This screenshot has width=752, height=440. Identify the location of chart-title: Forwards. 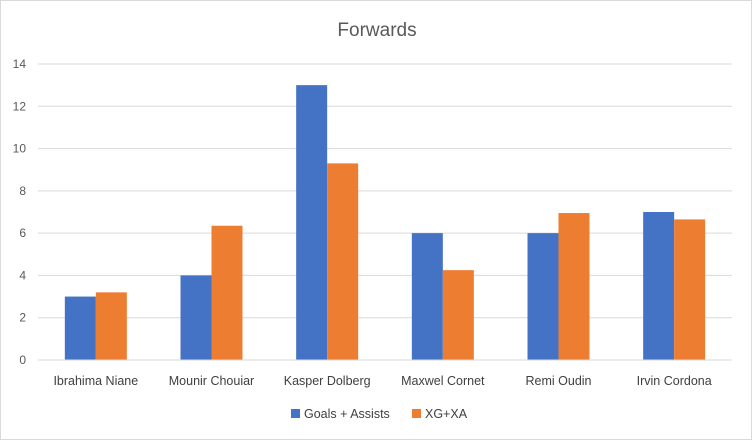
(376, 30).